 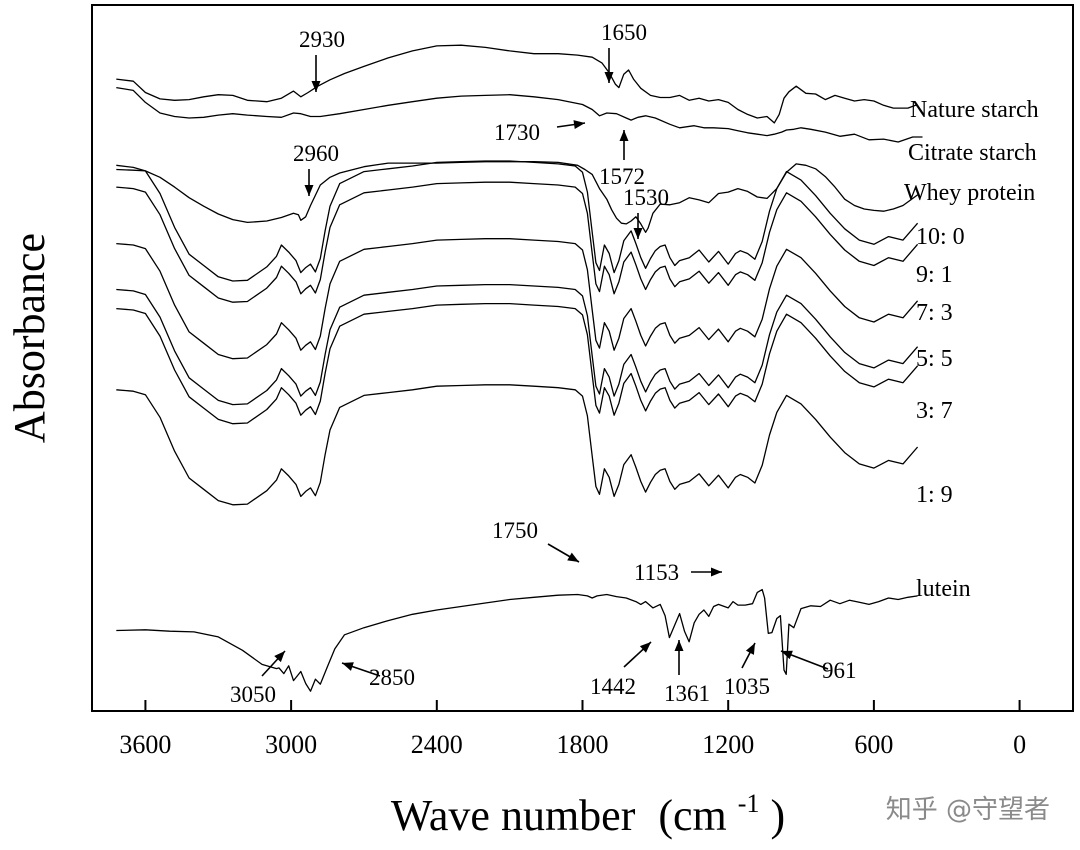 What do you see at coordinates (517, 197) in the screenshot?
I see `series-line-whey-protein` at bounding box center [517, 197].